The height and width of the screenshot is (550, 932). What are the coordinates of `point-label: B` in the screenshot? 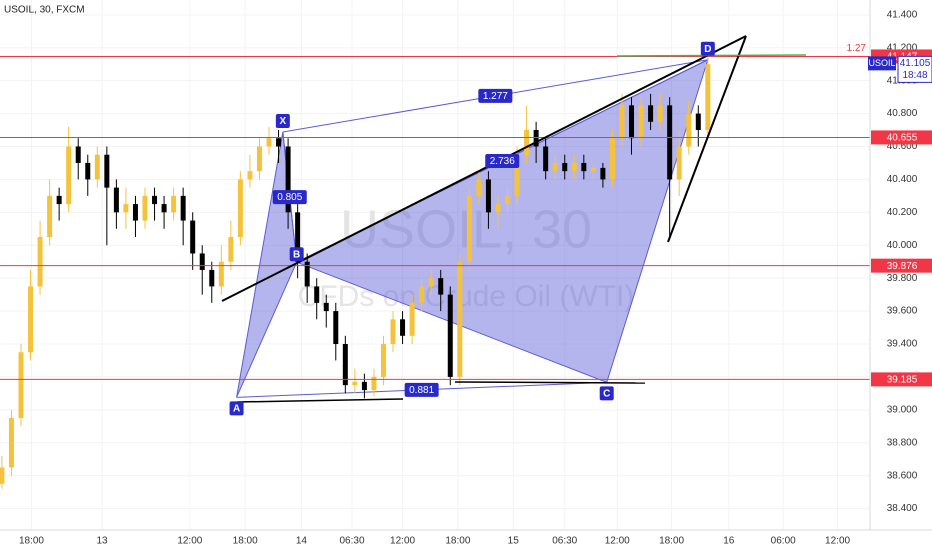 It's located at (296, 254).